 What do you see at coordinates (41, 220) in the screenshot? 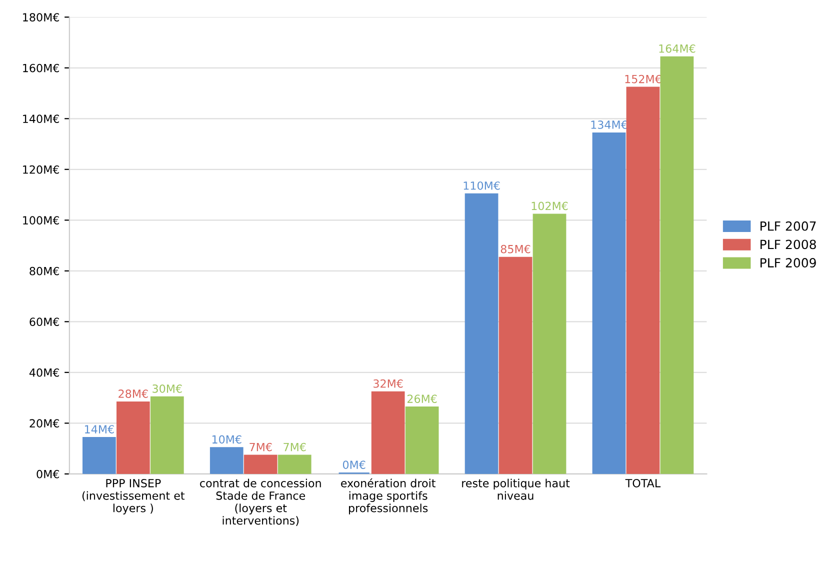
I see `y-tick-label: 100M€` at bounding box center [41, 220].